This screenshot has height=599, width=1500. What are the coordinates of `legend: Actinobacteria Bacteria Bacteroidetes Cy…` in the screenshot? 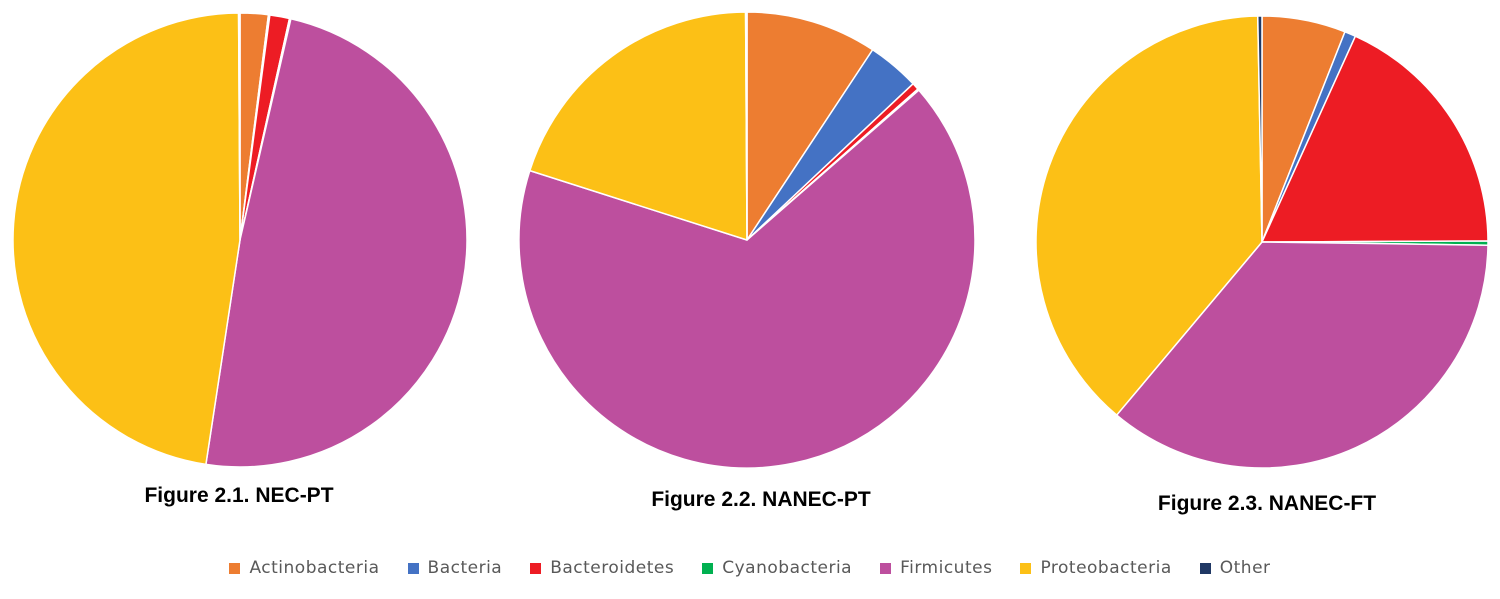 It's located at (750, 568).